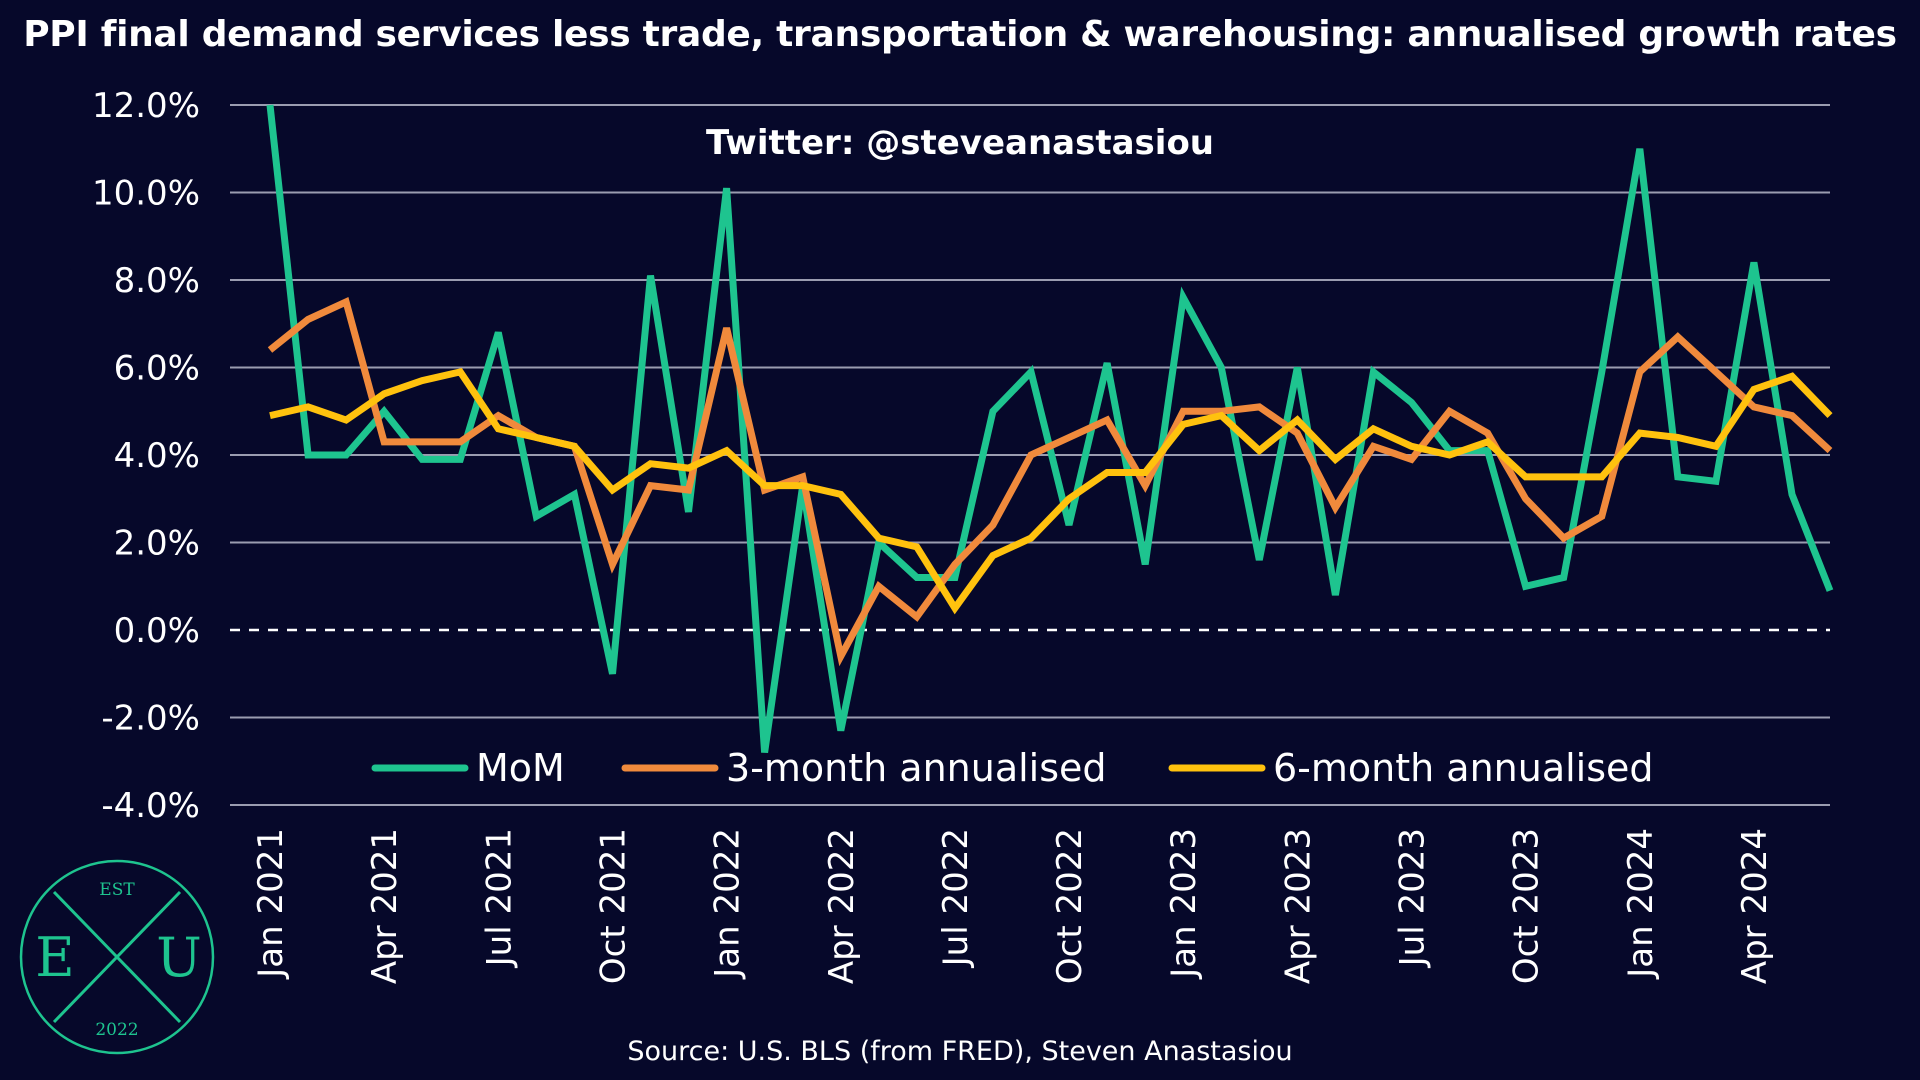 This screenshot has width=1920, height=1080. I want to click on y-tick-label: 12.0%, so click(146, 106).